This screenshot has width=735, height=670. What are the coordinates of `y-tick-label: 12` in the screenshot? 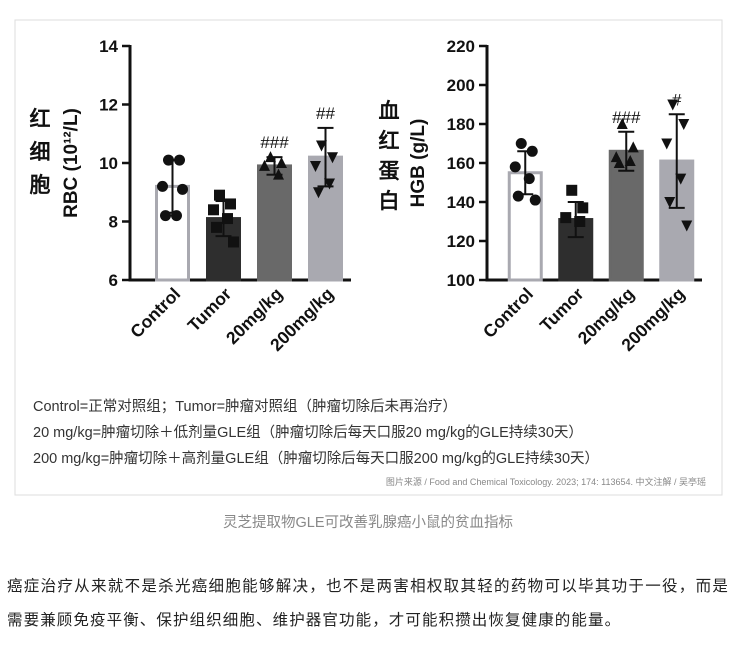 It's located at (108, 105).